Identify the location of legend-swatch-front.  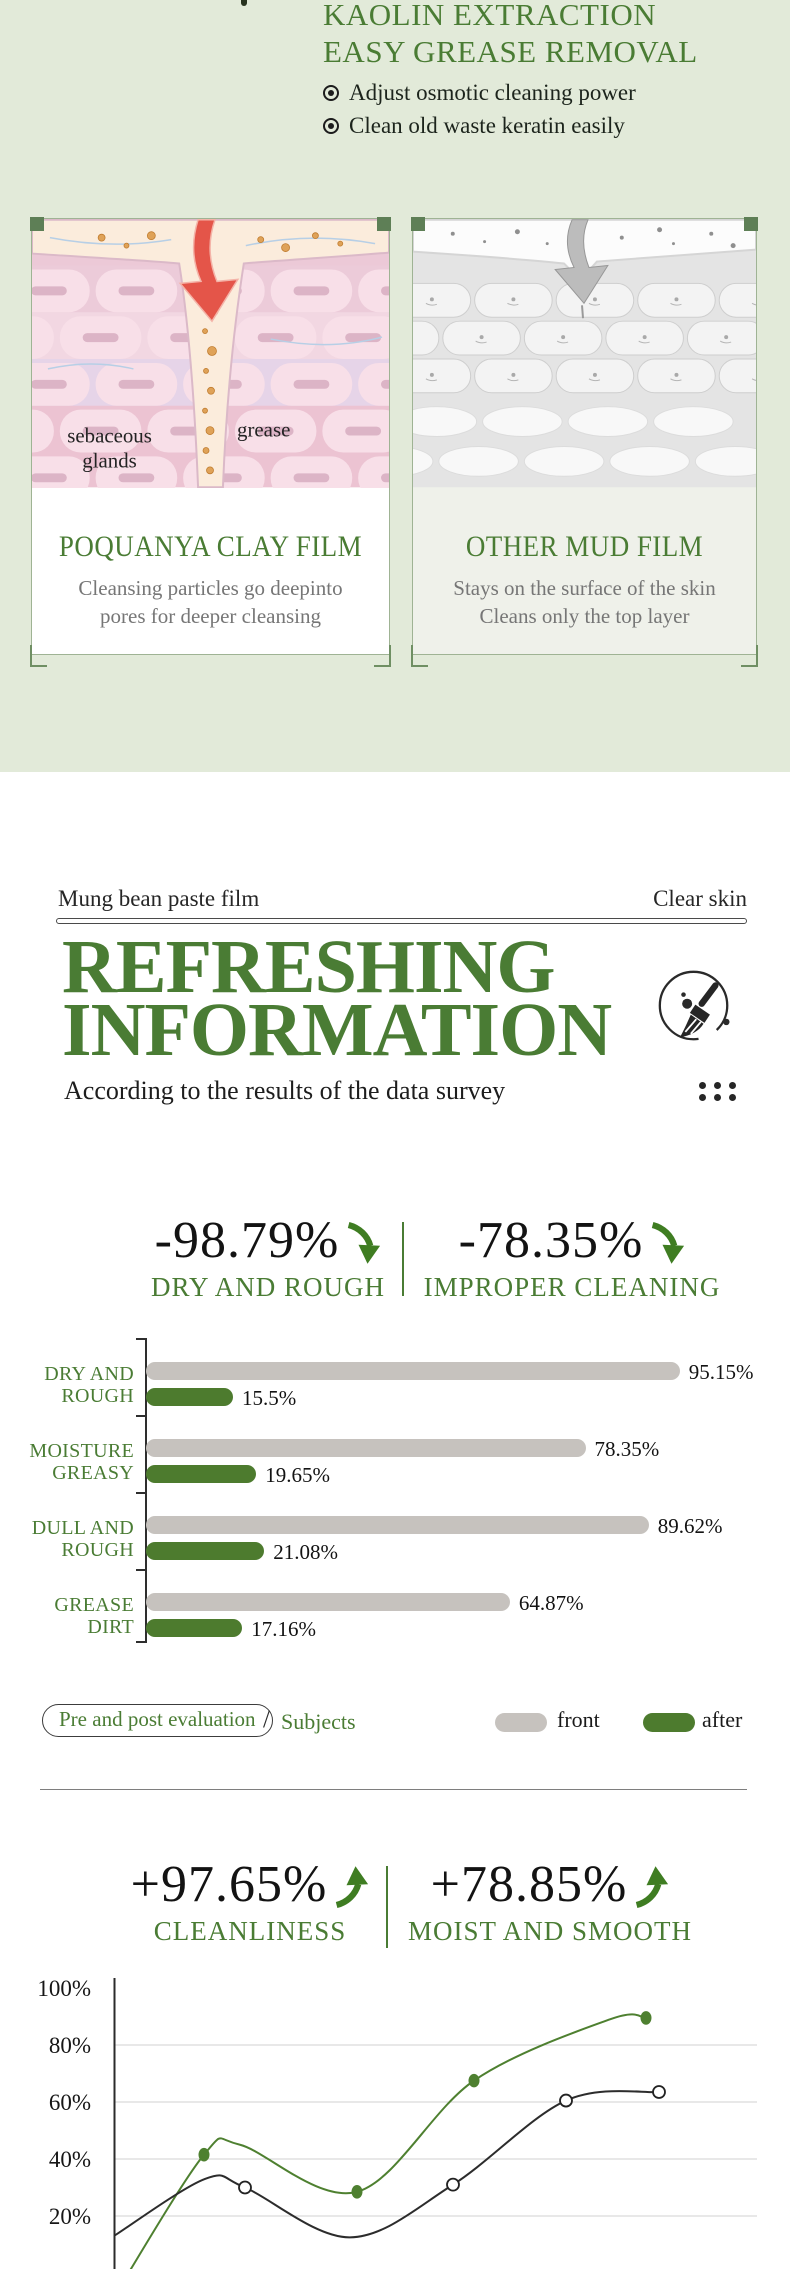
(521, 1722).